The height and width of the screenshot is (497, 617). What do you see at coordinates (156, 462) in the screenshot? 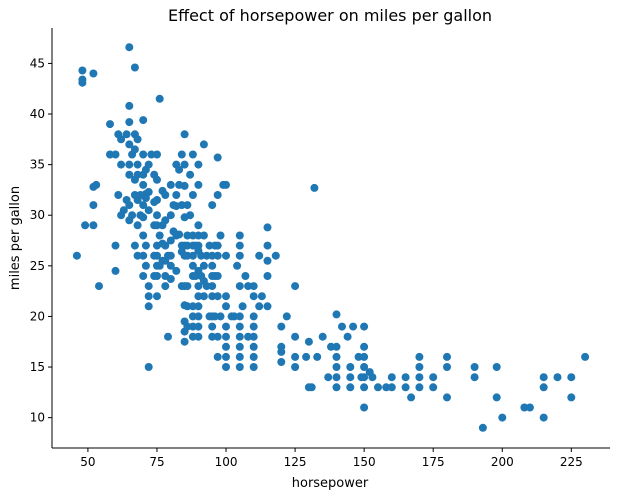
I see `x-tick-label: 75` at bounding box center [156, 462].